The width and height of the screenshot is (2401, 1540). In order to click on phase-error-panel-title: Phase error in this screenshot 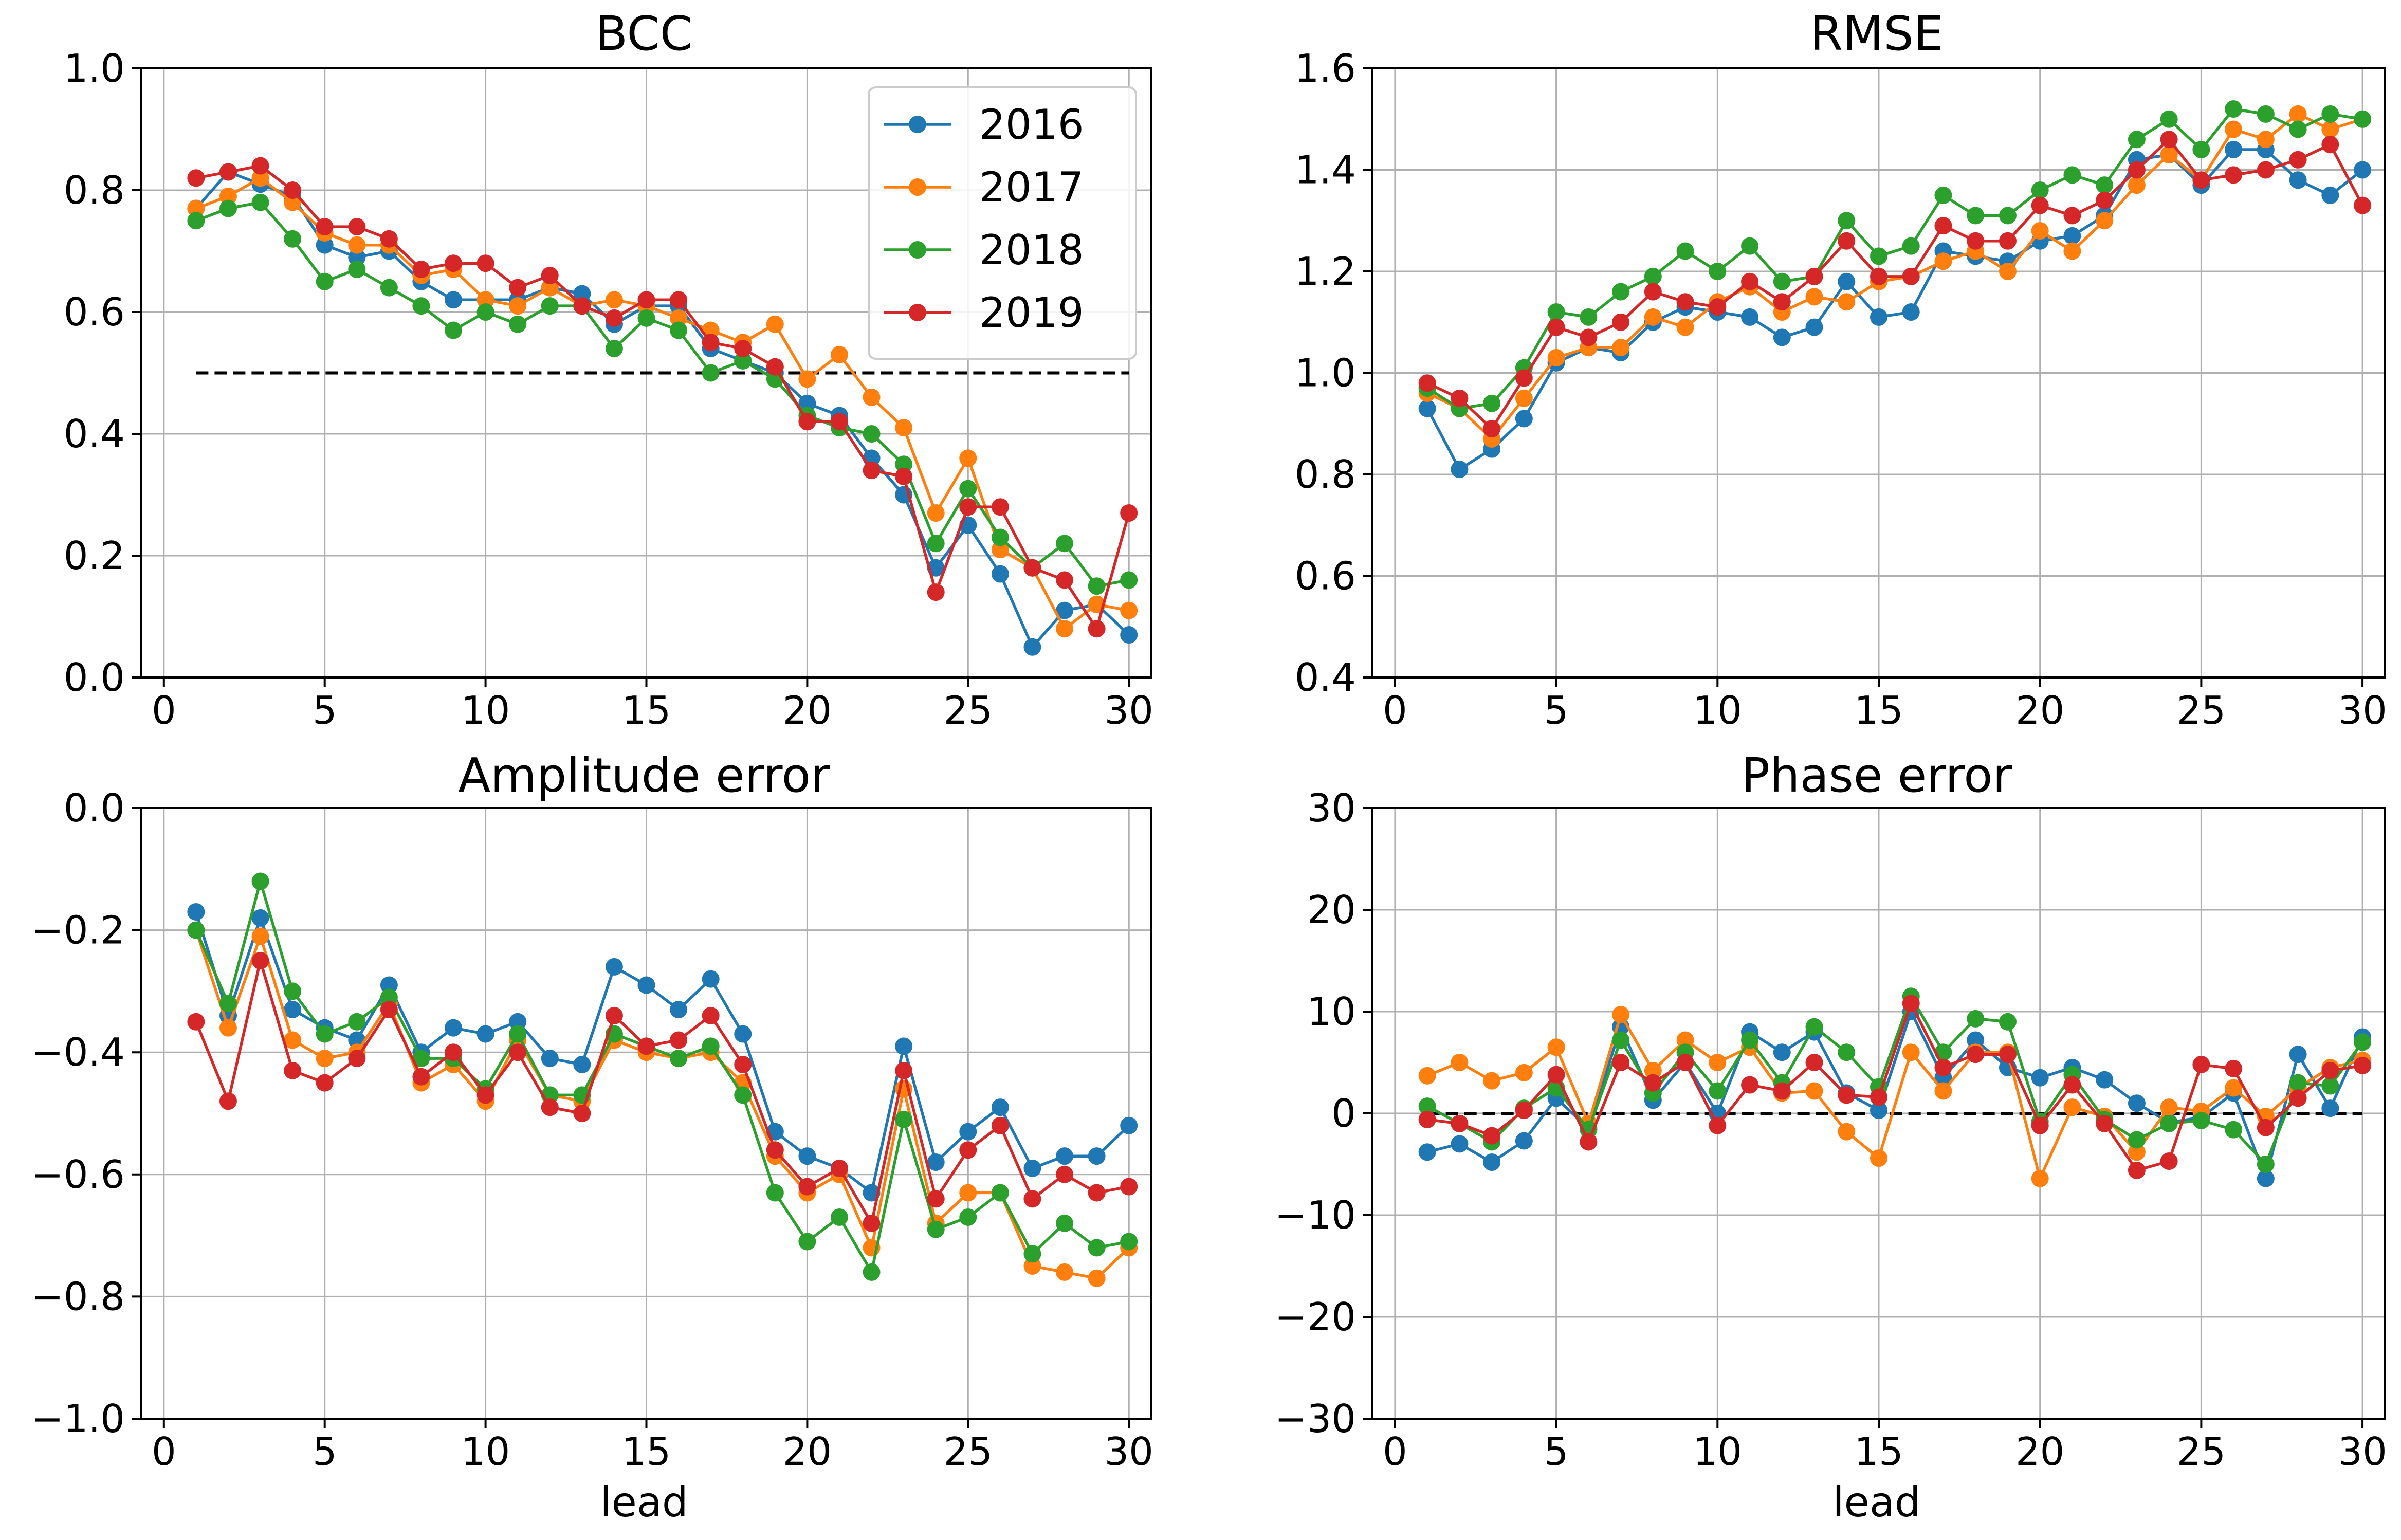, I will do `click(1877, 775)`.